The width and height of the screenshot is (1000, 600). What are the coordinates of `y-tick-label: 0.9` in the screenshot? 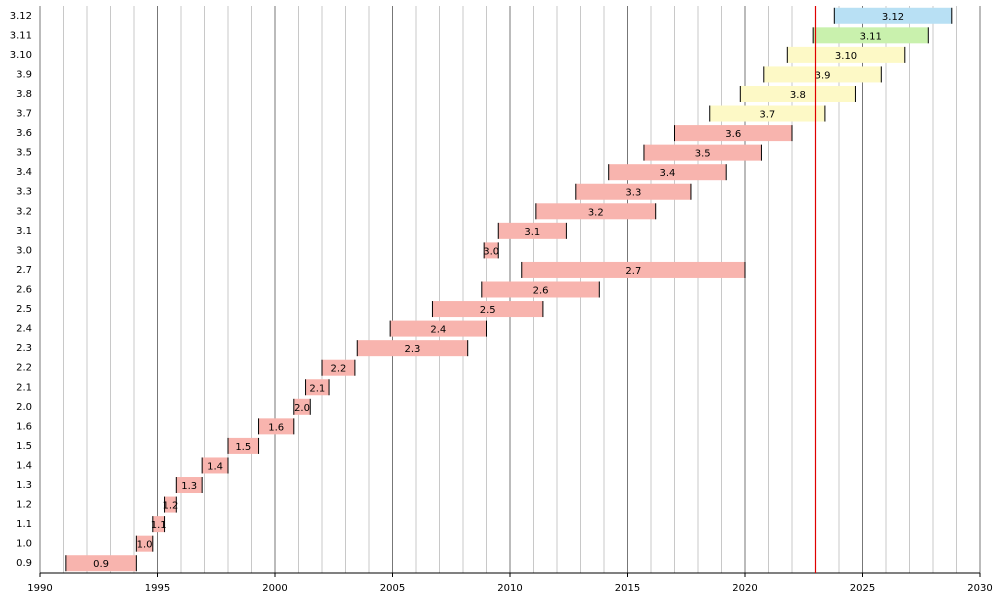 It's located at (24, 563).